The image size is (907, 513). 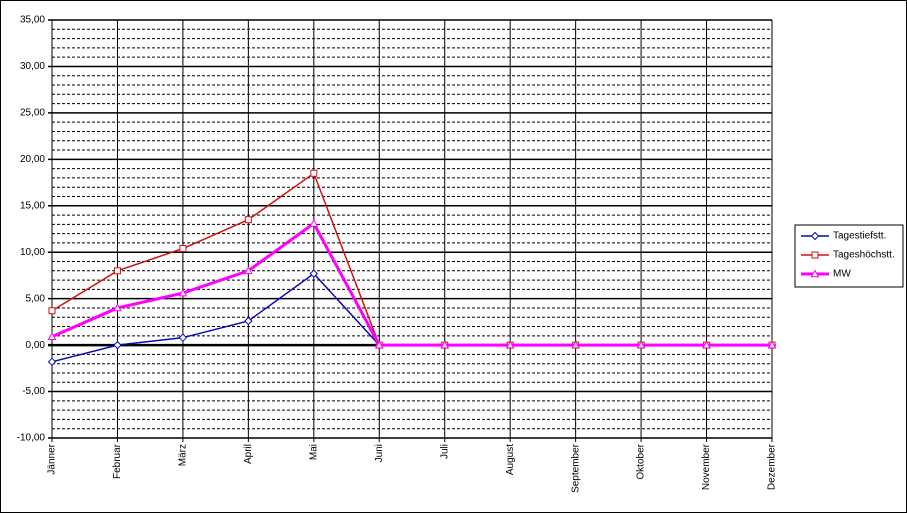 I want to click on x-tick-label: Juli, so click(x=444, y=451).